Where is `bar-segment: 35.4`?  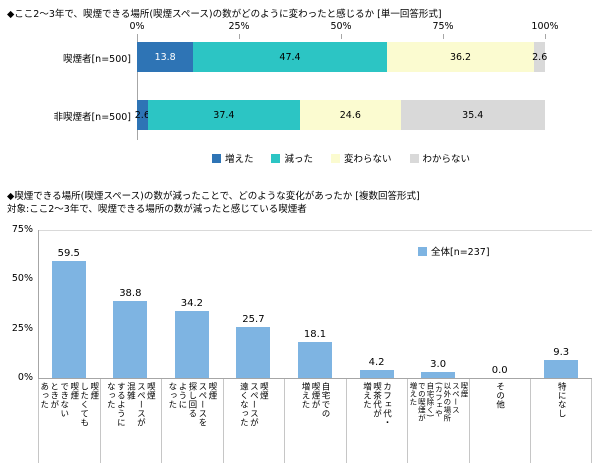
bar-segment: 35.4 is located at coordinates (472, 115).